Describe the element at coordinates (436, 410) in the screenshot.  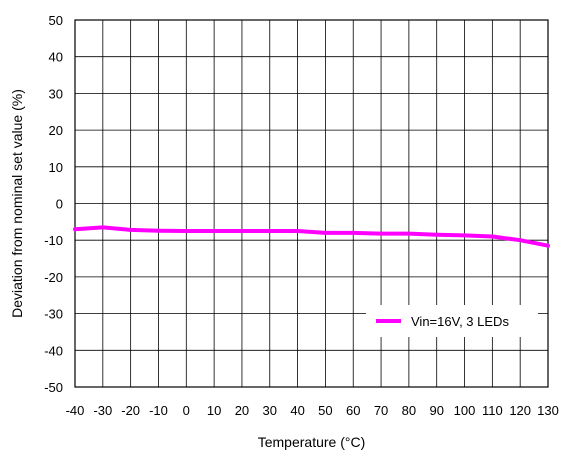
I see `x-tick-label: 90` at that location.